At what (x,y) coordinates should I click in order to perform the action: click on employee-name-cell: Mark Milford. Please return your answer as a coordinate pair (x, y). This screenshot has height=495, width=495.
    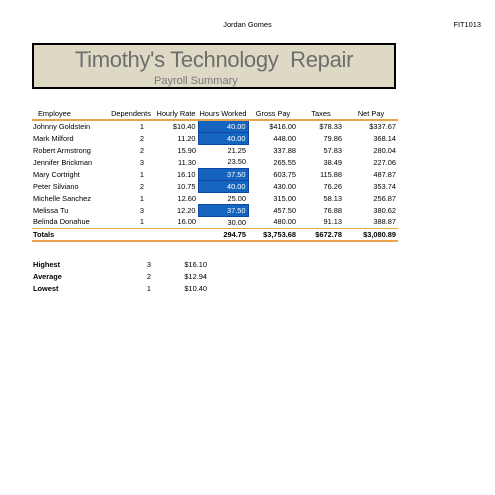
    Looking at the image, I should click on (53, 138).